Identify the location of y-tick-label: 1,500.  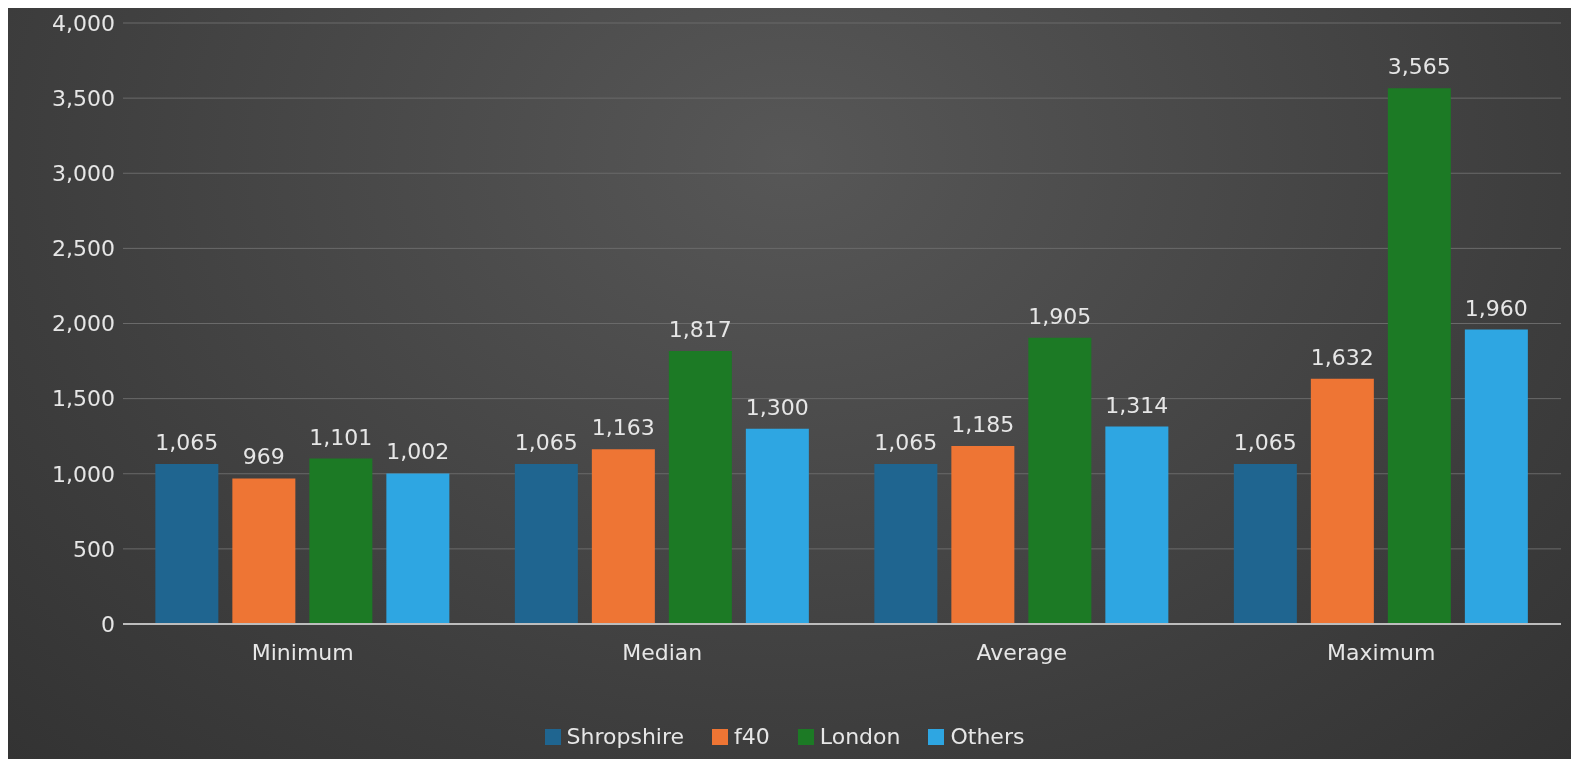
(83, 399).